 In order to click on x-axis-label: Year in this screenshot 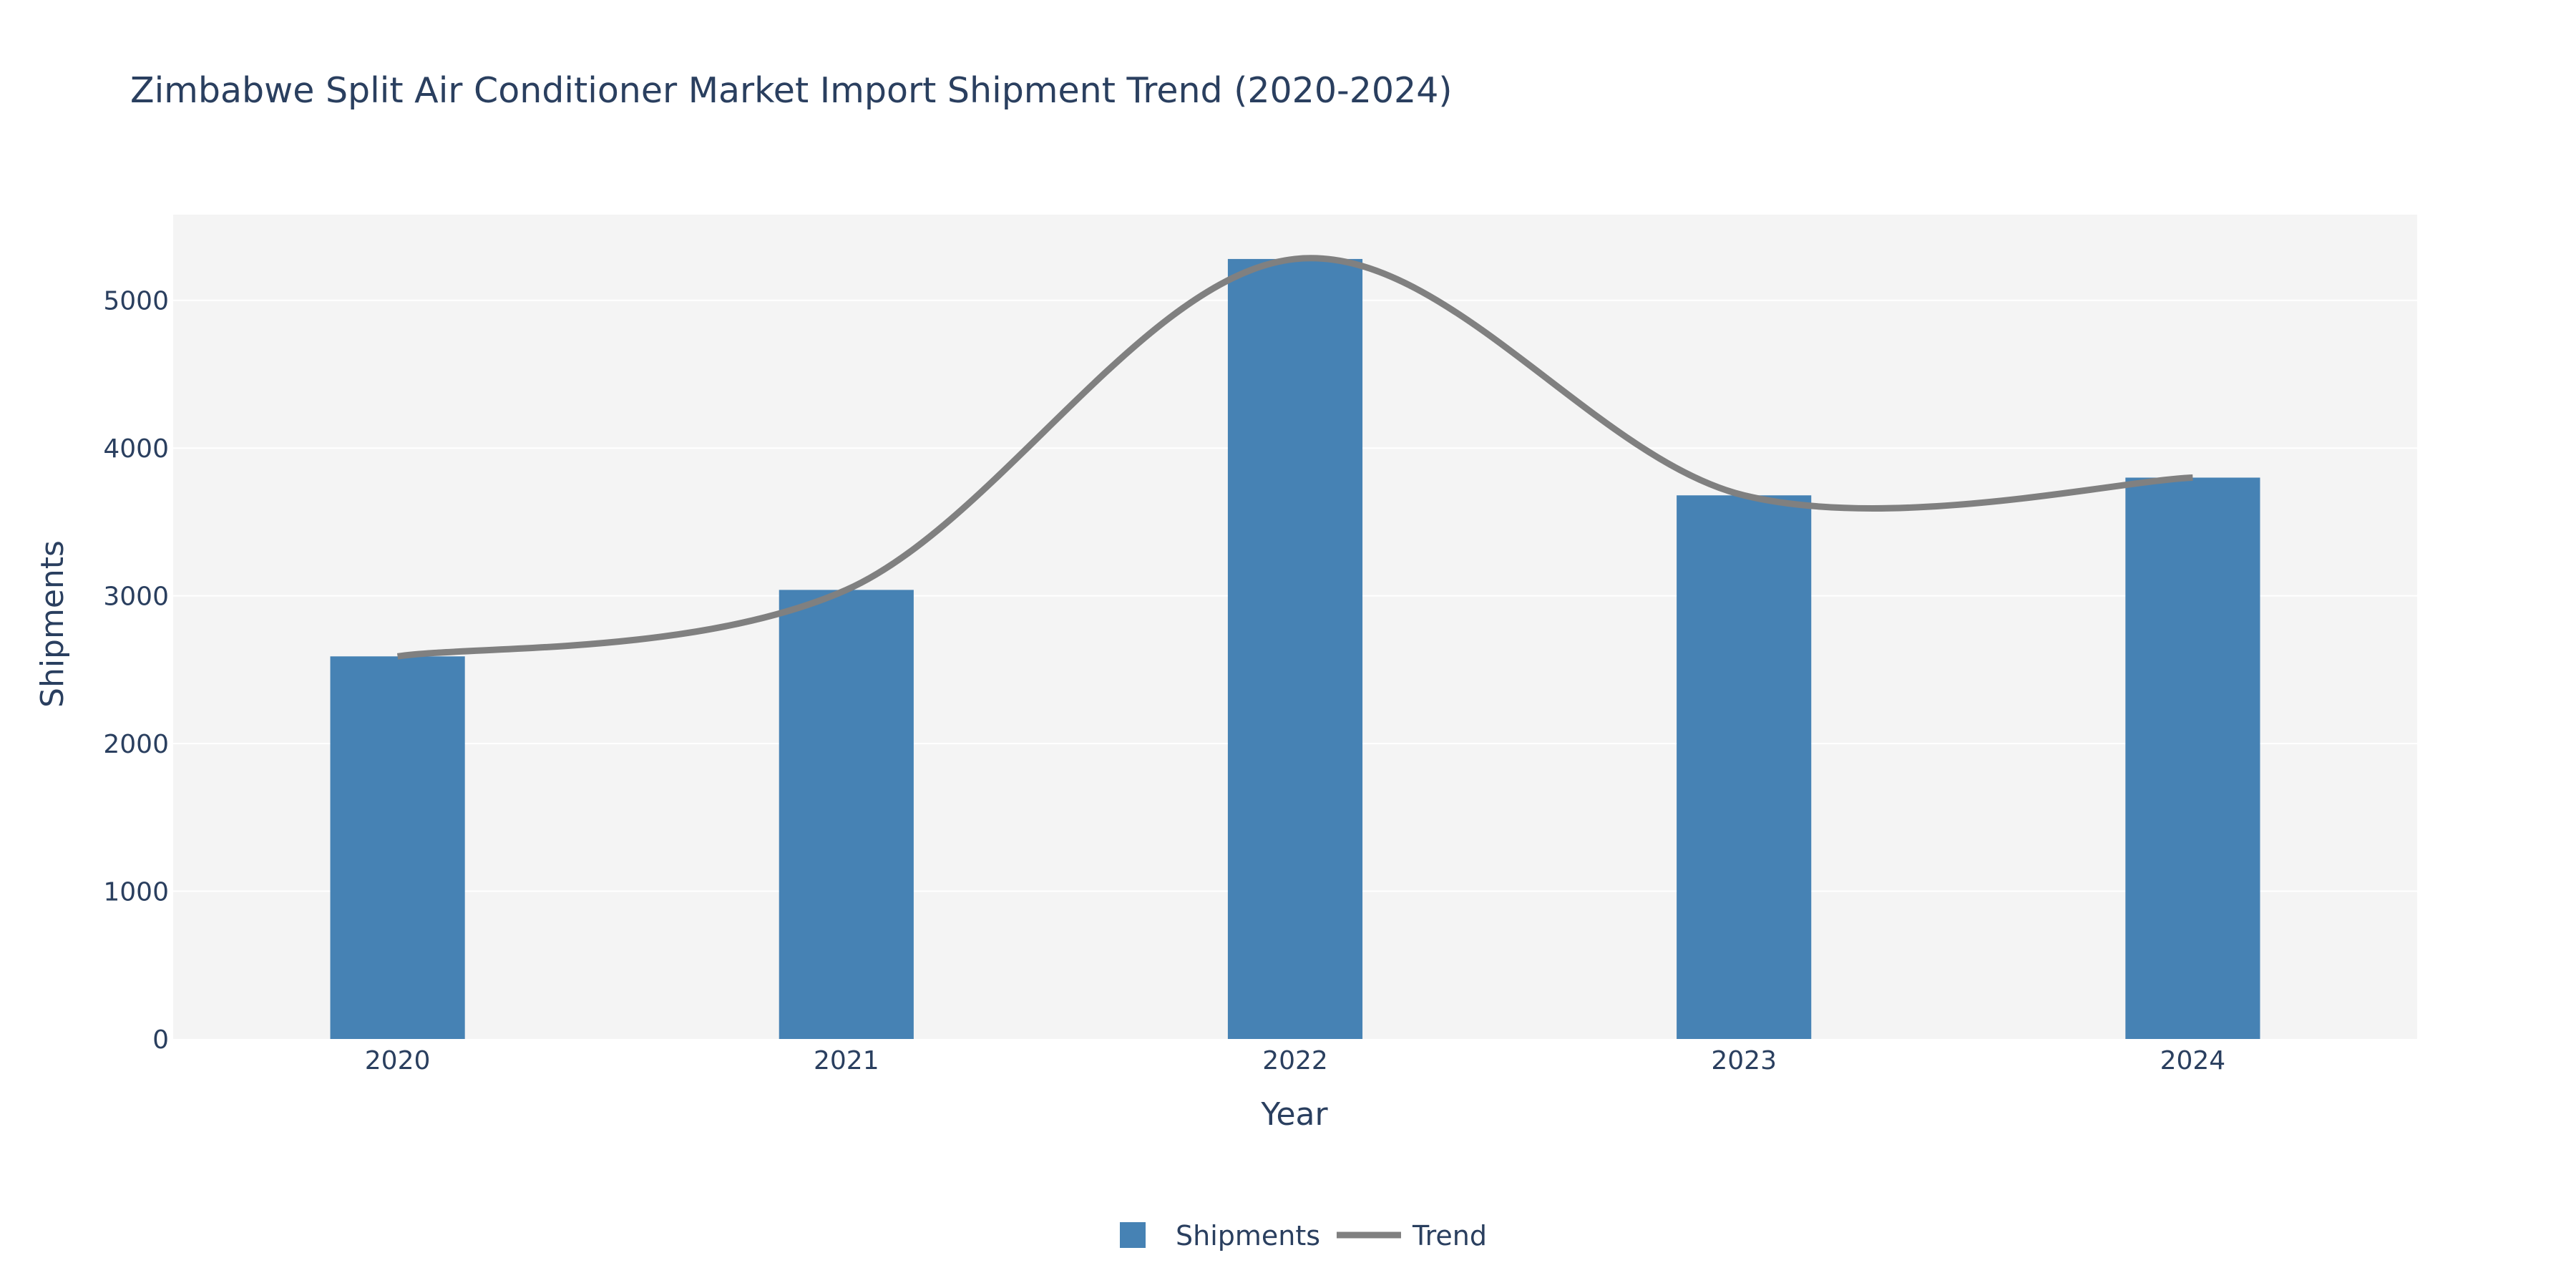, I will do `click(1294, 1114)`.